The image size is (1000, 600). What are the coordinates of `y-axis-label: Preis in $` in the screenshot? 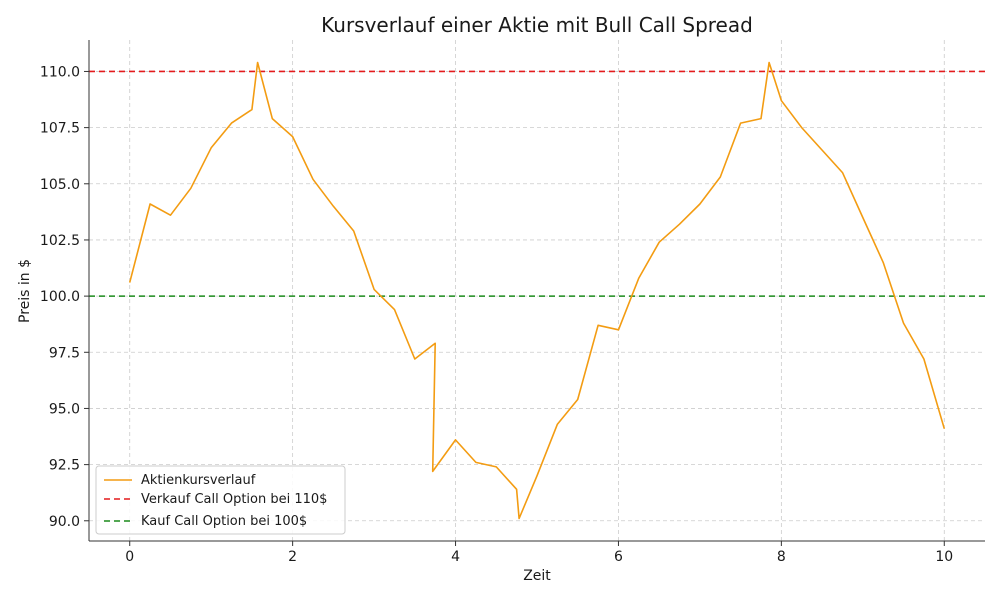 It's located at (25, 291).